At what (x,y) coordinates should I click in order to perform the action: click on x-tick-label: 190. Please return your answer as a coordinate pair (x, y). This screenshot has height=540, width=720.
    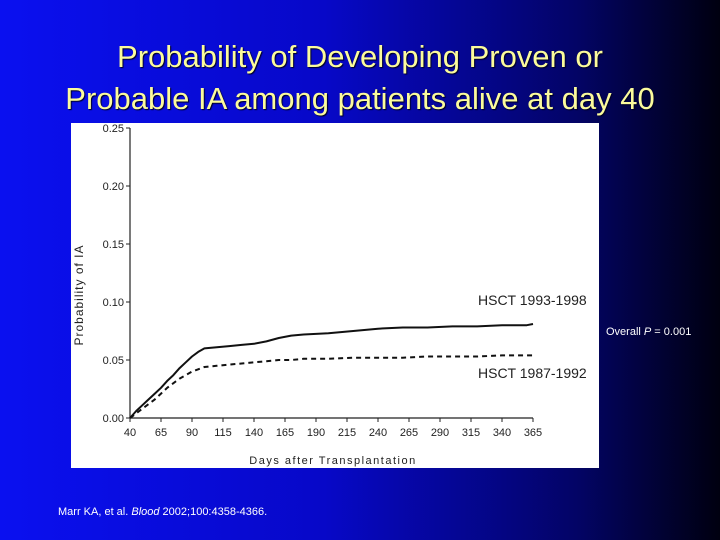
    Looking at the image, I should click on (316, 433).